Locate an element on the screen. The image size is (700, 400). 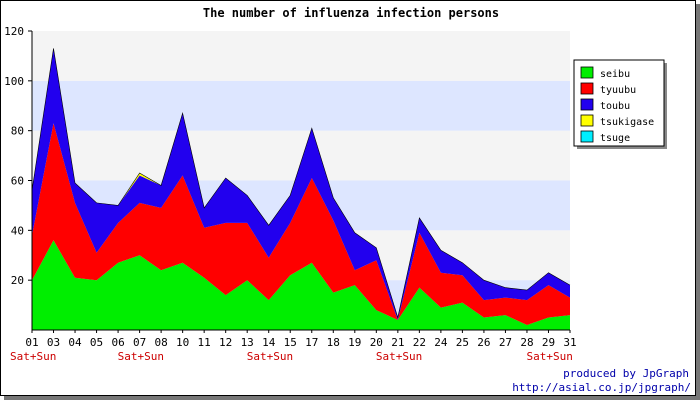
x-tick-label: 04 is located at coordinates (75, 342).